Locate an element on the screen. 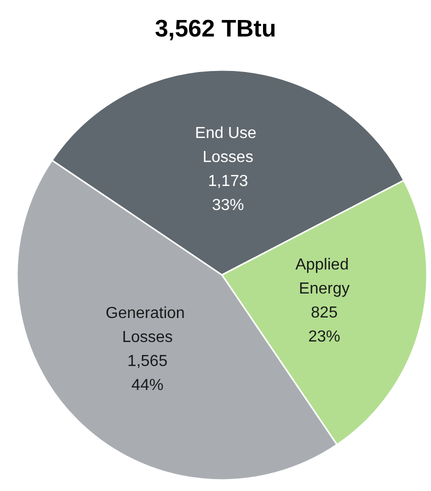 This screenshot has height=491, width=431. data-label: 1,565 44% is located at coordinates (147, 373).